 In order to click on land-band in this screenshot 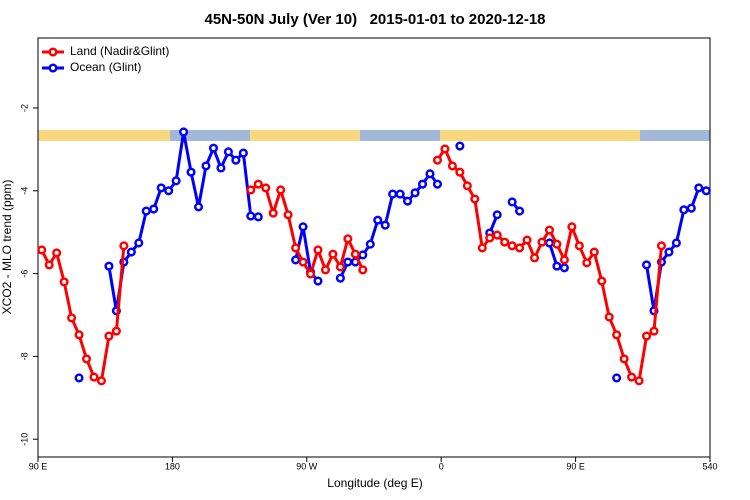, I will do `click(305, 135)`.